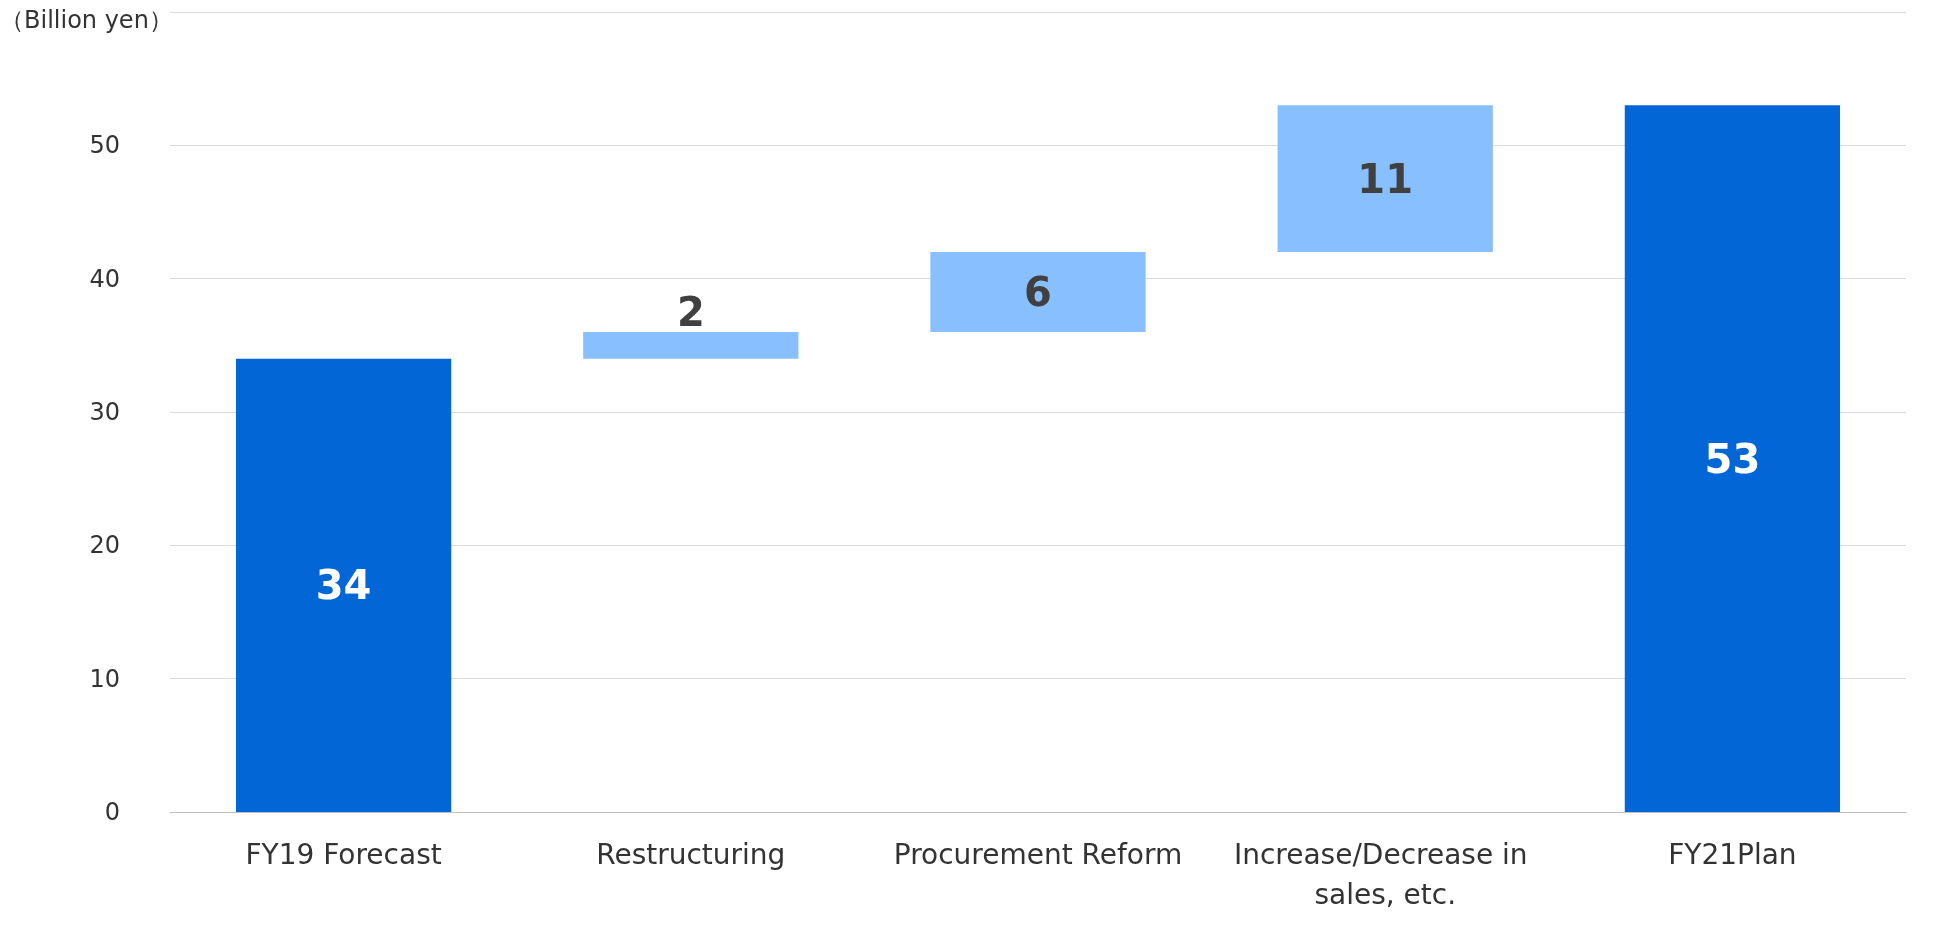 This screenshot has width=1946, height=942. Describe the element at coordinates (343, 854) in the screenshot. I see `x-tick-label: FY19 Forecast` at that location.